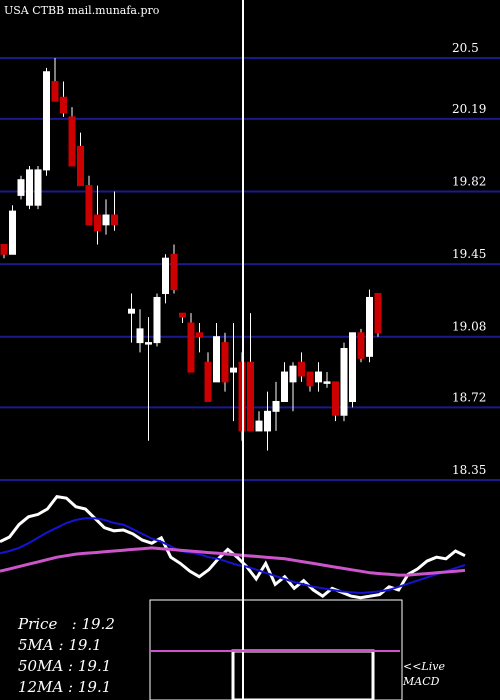 The height and width of the screenshot is (700, 500). Describe the element at coordinates (469, 181) in the screenshot. I see `y-tick-label: 19.82` at that location.